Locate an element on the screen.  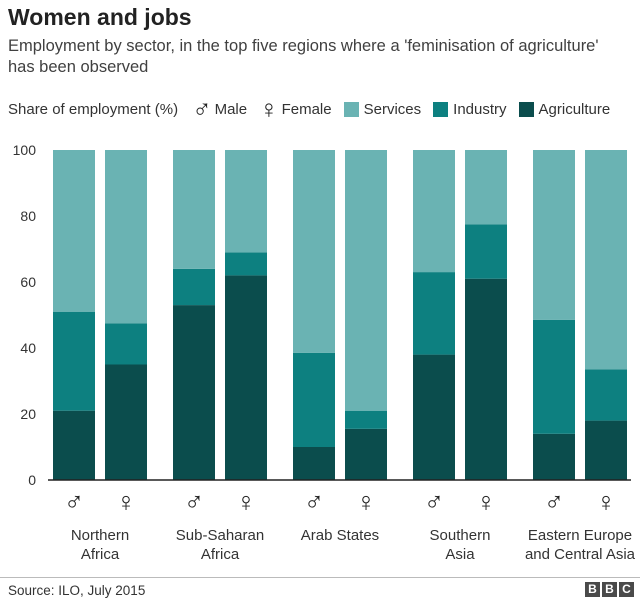
category-label: Sub-Saharan is located at coordinates (220, 535).